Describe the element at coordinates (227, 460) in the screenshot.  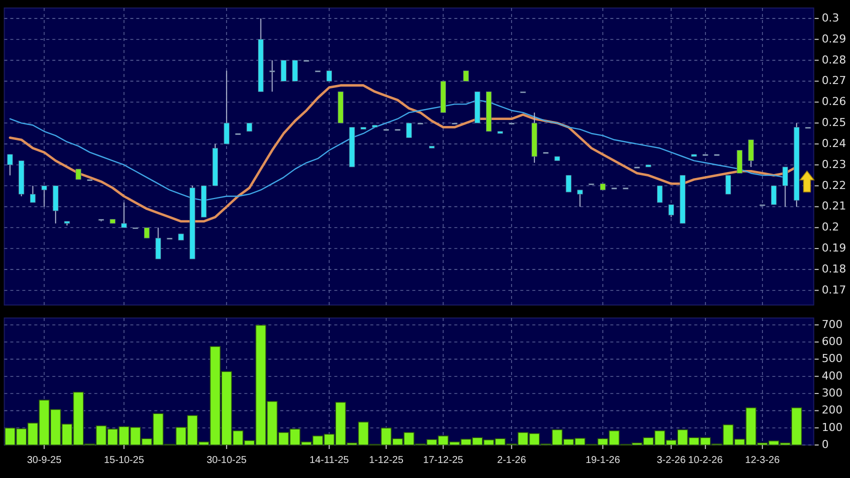
I see `x-tick-label: 30-10-25` at that location.